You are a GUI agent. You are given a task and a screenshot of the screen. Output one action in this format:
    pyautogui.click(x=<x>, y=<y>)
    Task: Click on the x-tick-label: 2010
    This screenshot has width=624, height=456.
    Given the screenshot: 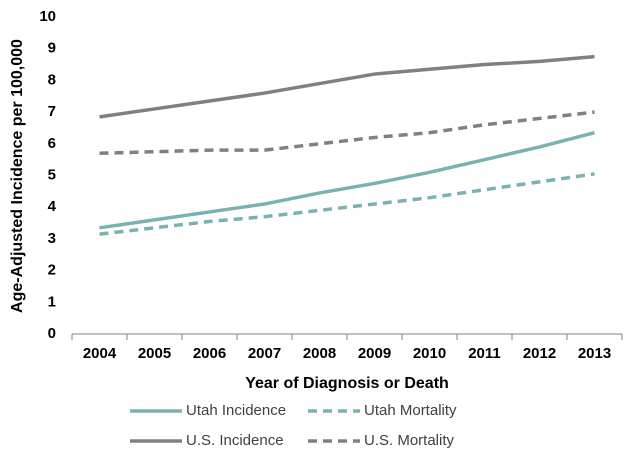 What is the action you would take?
    pyautogui.click(x=429, y=353)
    